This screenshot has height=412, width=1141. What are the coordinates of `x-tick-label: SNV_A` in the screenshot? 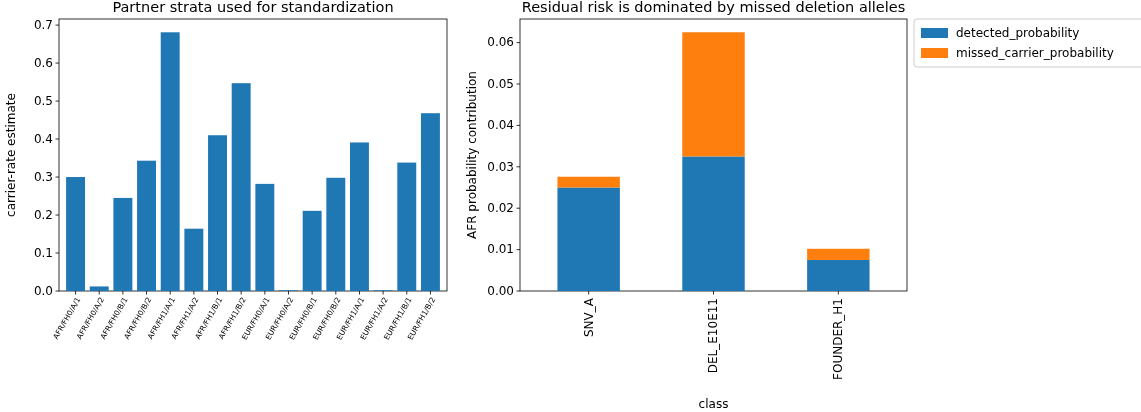 It's located at (588, 317).